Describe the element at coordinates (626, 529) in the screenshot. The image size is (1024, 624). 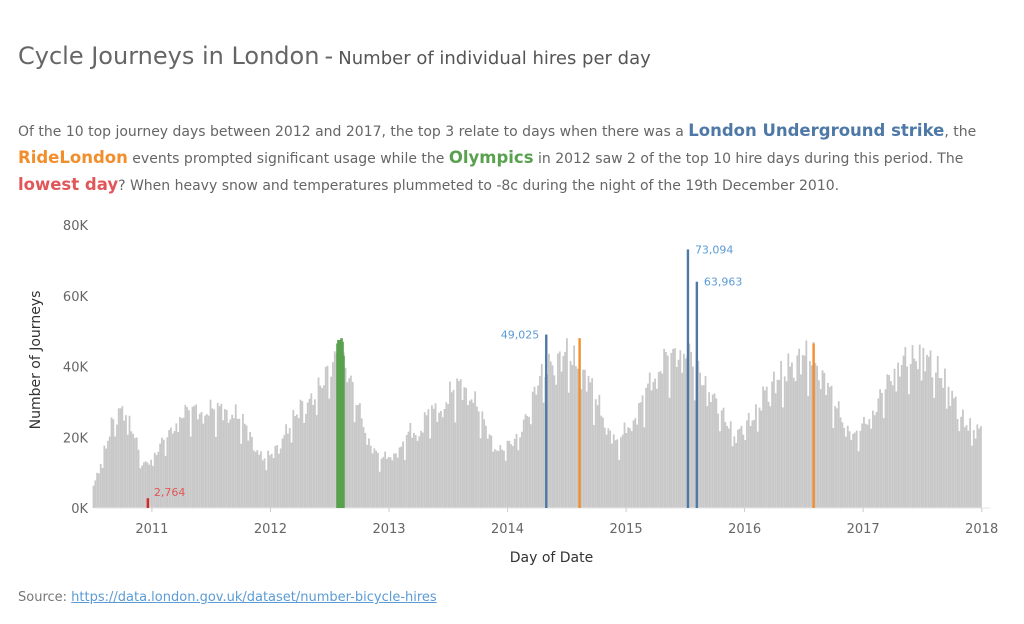
I see `x-tick-label: 2015` at that location.